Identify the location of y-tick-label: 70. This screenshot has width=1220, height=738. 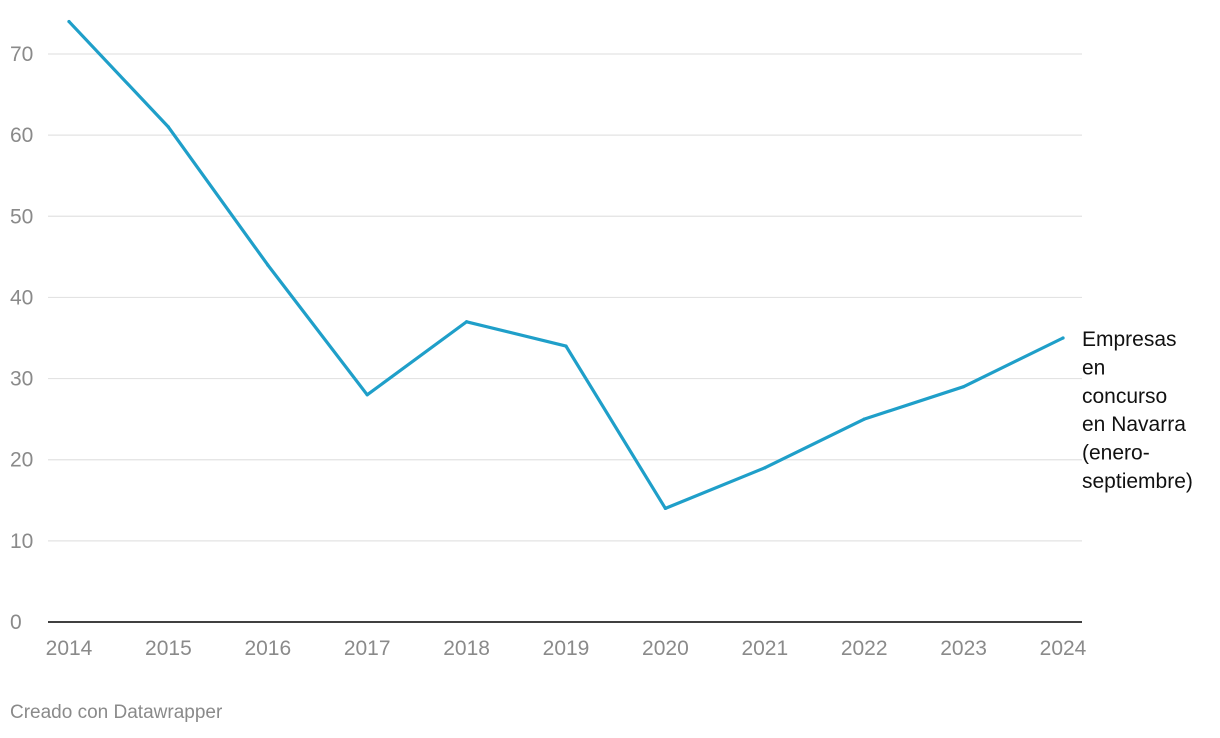
(21, 54).